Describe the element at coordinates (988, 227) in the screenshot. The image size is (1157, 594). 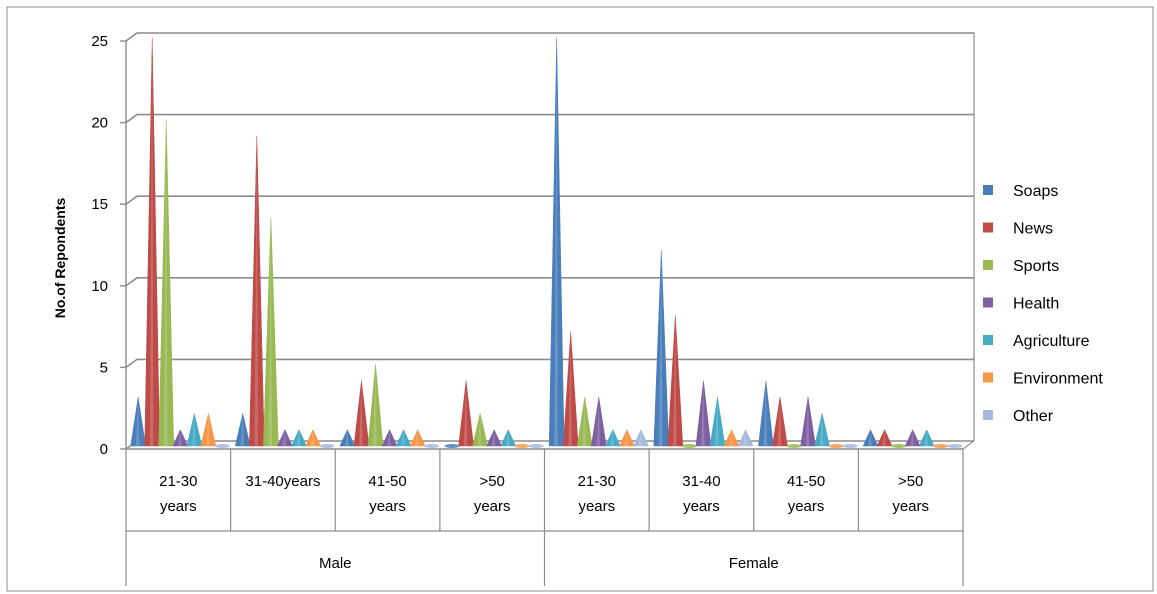
I see `legend-swatch-news` at that location.